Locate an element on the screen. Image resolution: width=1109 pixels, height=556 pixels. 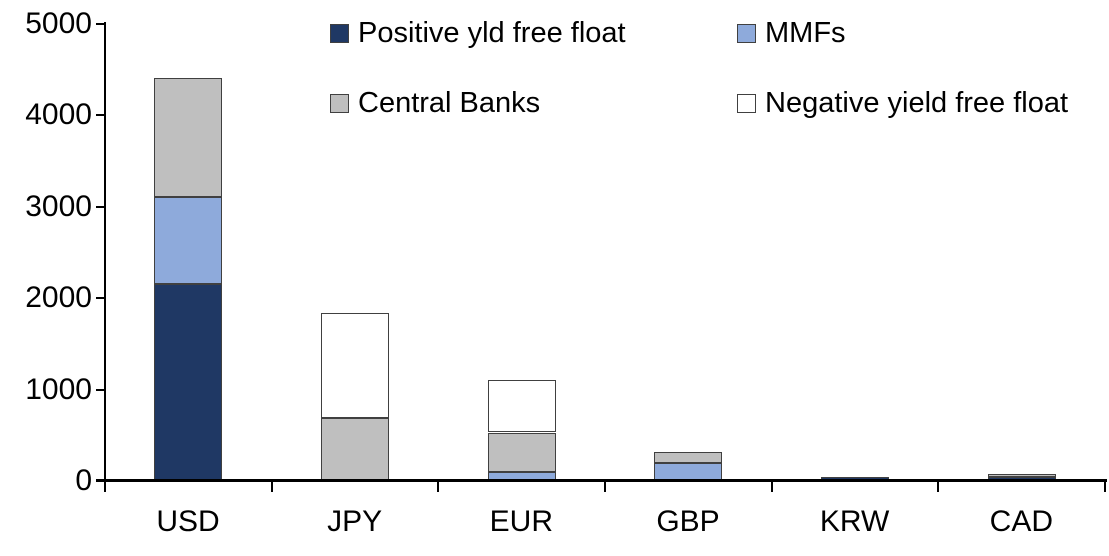
y-axis-tick-label: 0 is located at coordinates (83, 480).